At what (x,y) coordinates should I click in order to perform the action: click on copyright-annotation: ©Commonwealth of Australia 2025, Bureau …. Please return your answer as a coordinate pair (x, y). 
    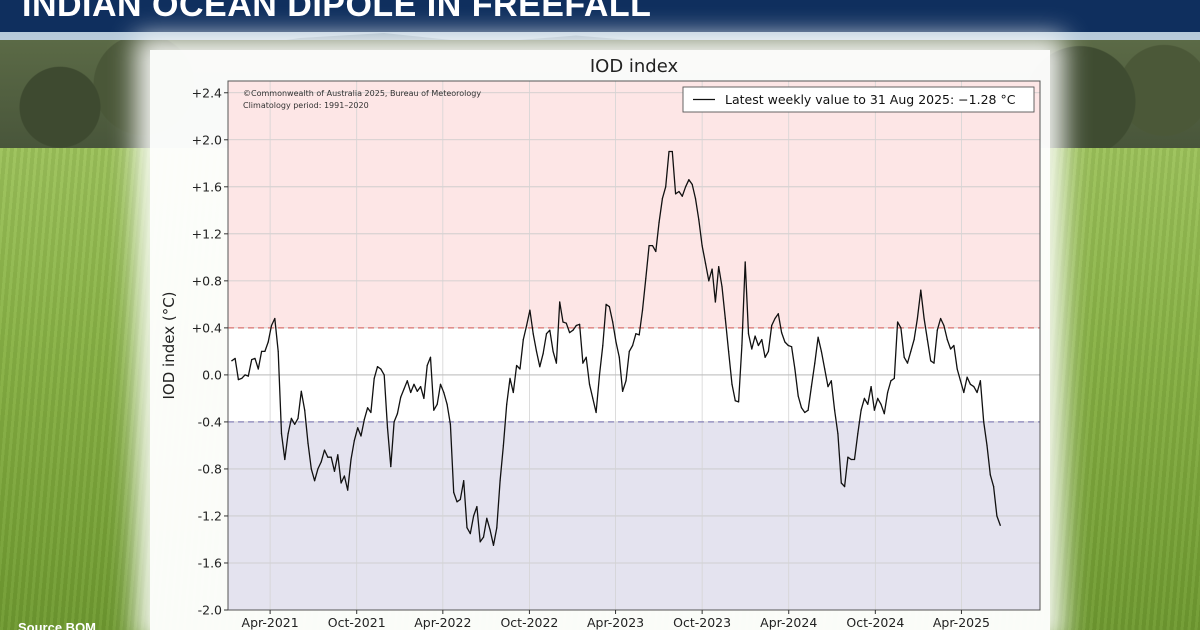
    Looking at the image, I should click on (362, 93).